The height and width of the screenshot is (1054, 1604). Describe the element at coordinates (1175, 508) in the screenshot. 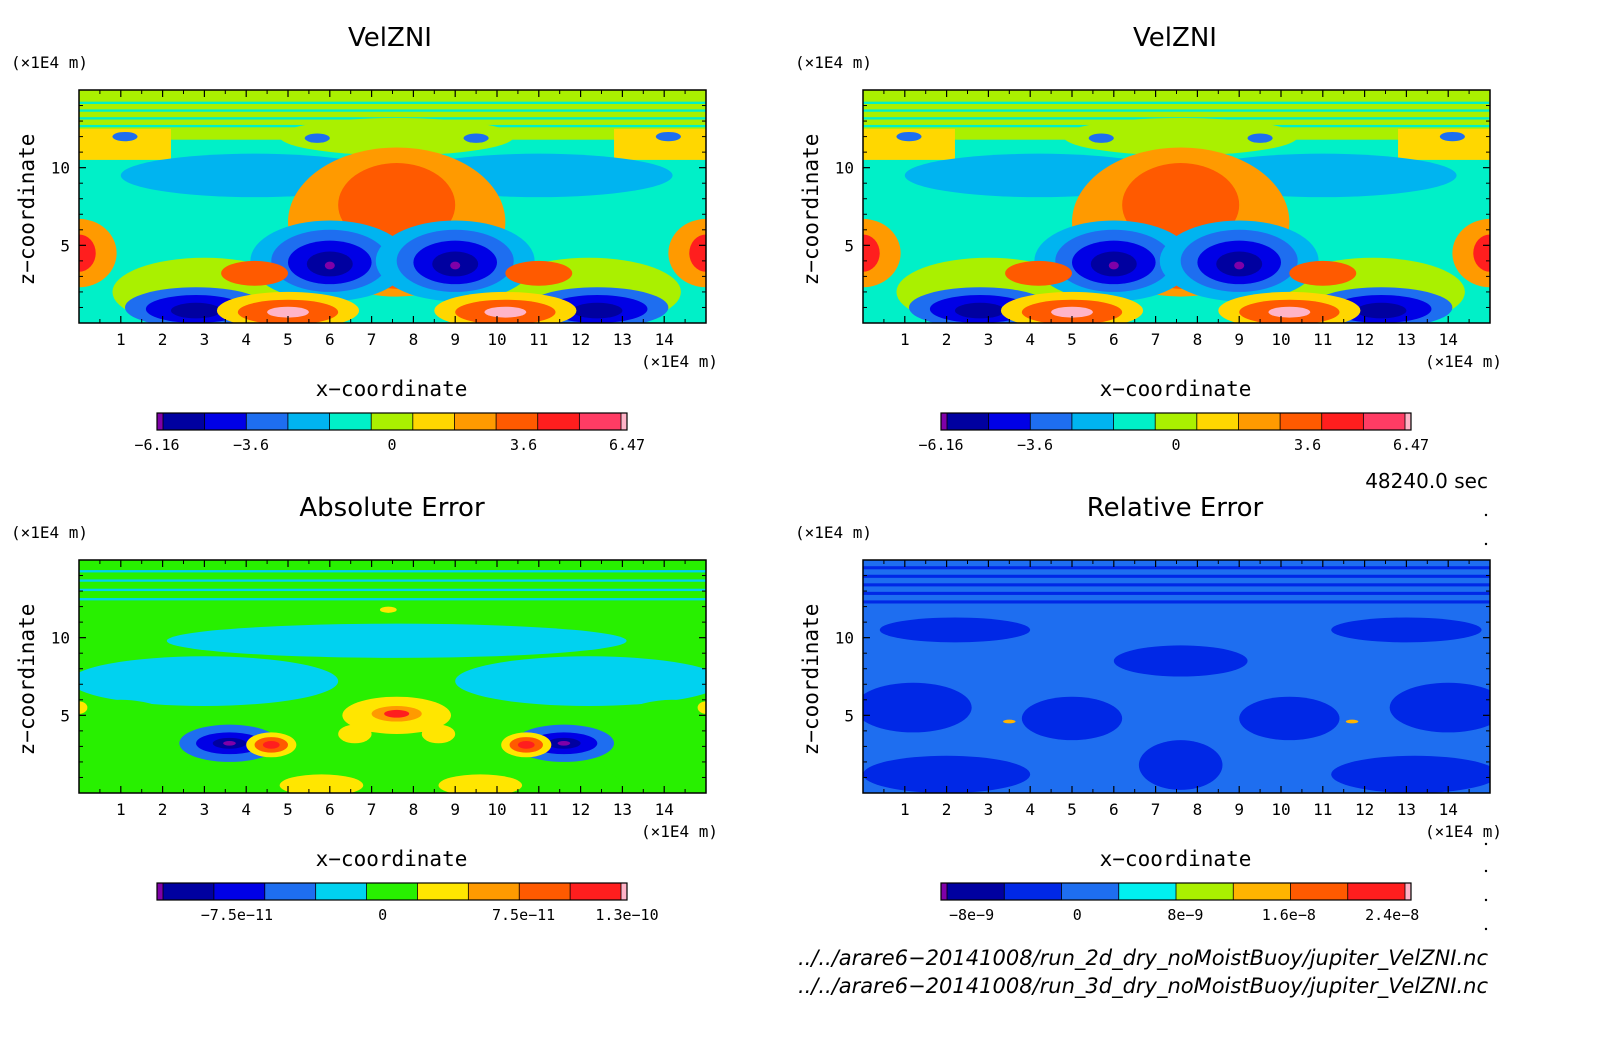

I see `panel-4-title: Relative Error` at that location.